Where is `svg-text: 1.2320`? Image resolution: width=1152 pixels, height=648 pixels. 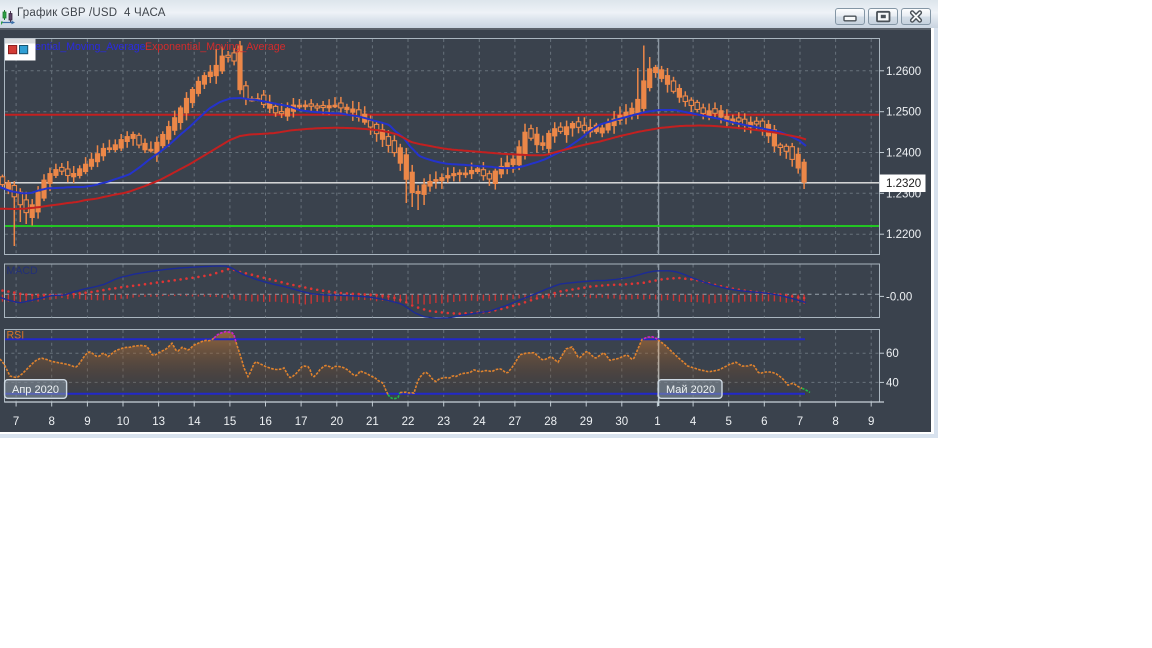 svg-text: 1.2320 is located at coordinates (903, 184).